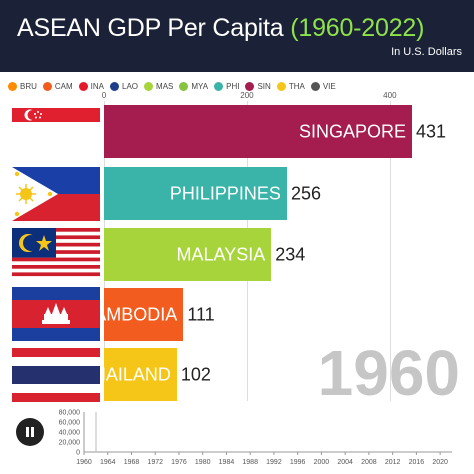  I want to click on legend-item-cam: CAM, so click(57, 86).